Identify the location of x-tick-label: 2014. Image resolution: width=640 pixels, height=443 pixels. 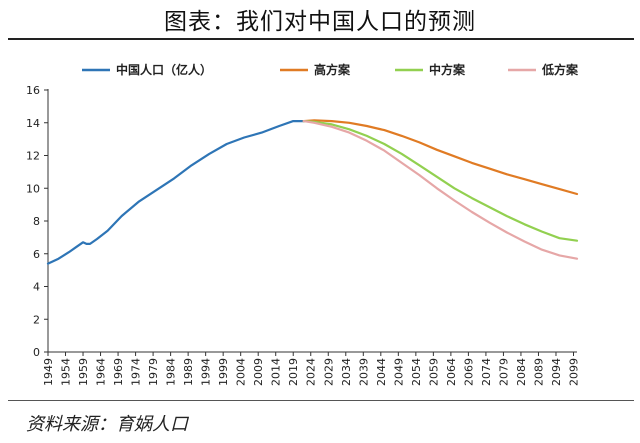
(276, 372).